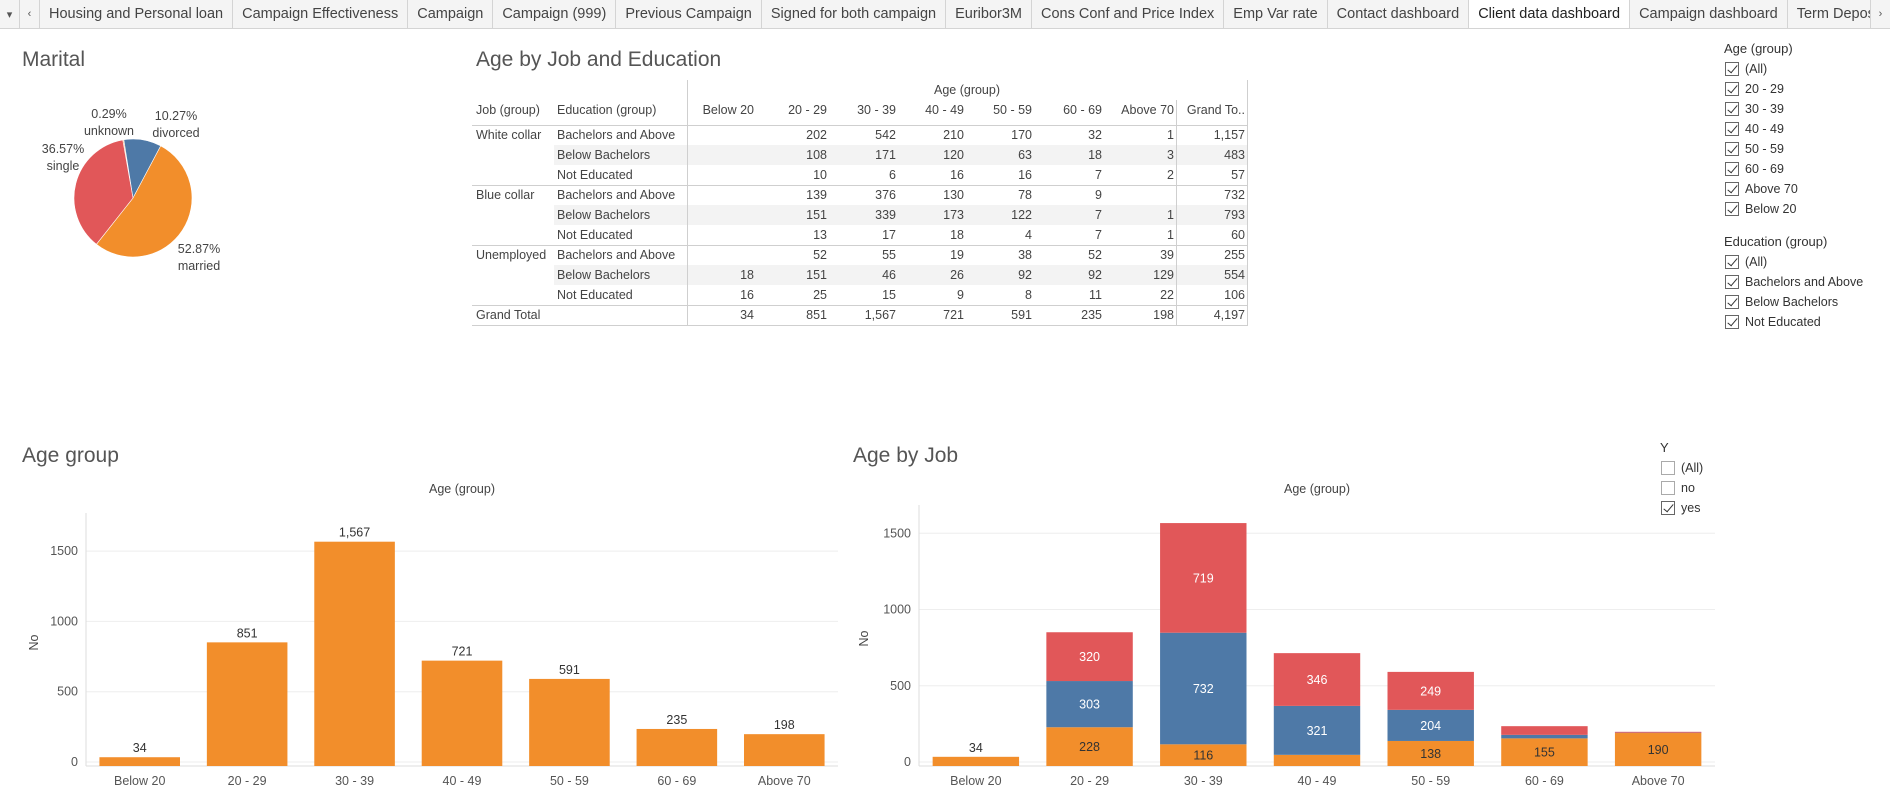  I want to click on tab-menu-dropdown-icon: ▾, so click(10, 14).